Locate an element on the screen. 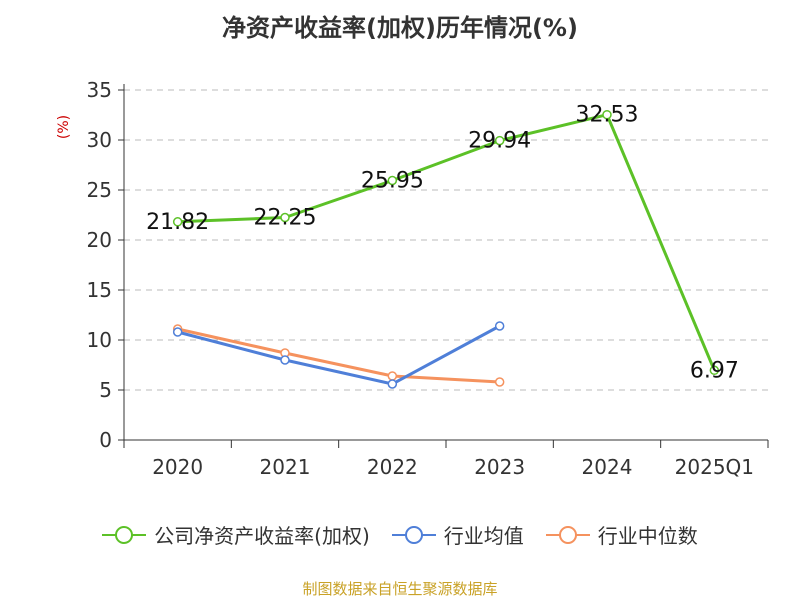  data-label-2020: 21.82 is located at coordinates (177, 222).